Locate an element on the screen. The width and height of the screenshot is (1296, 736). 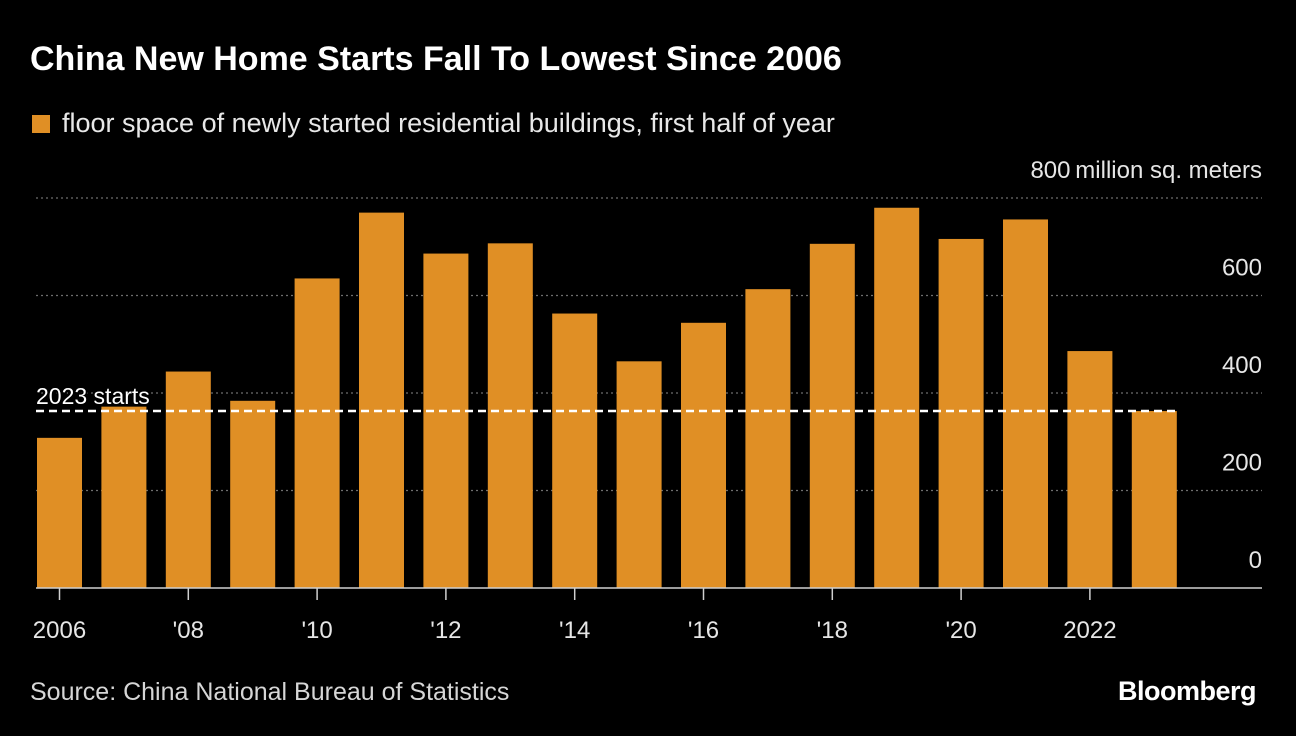
bar-2017 is located at coordinates (768, 438).